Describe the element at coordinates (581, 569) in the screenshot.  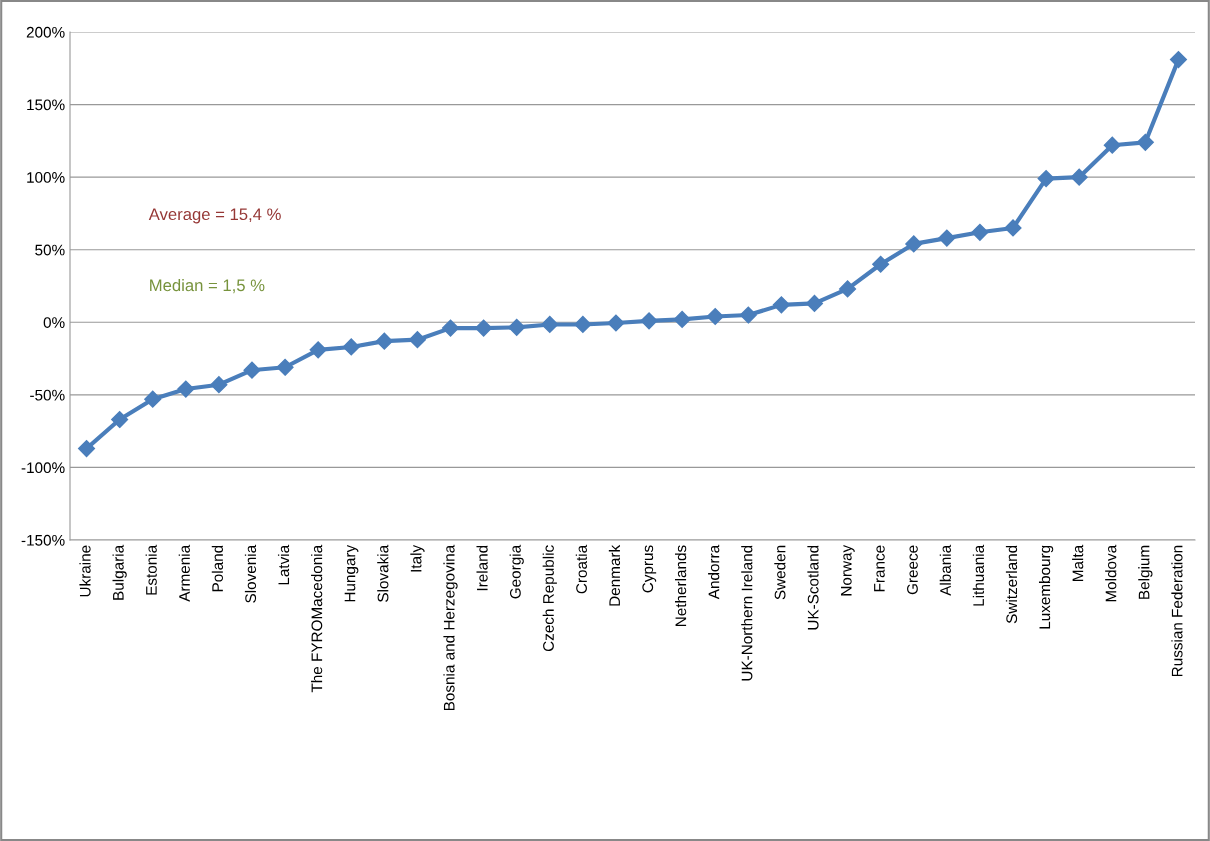
I see `x-tick-label: Croatia` at that location.